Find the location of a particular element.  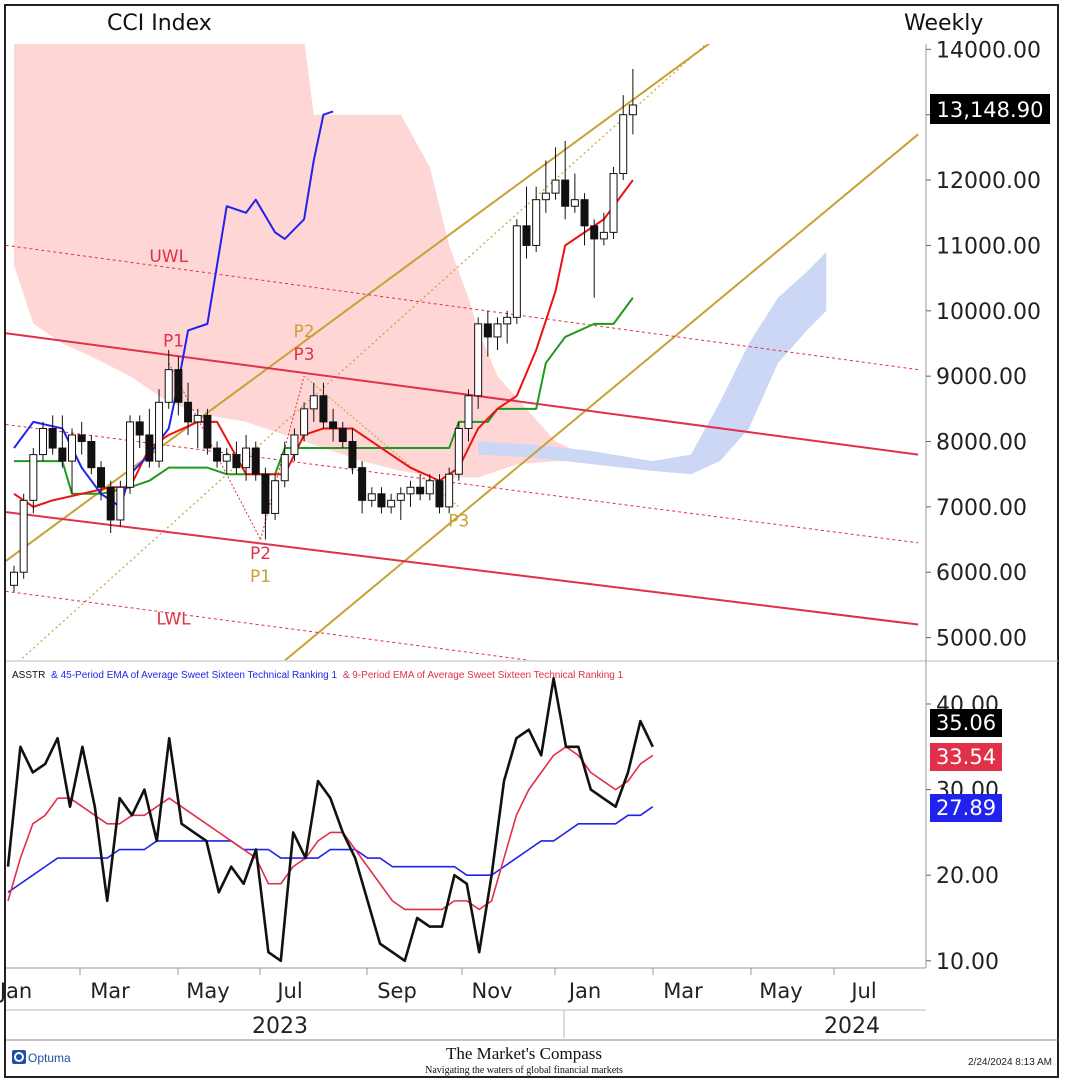

year-label-2024: 2024 is located at coordinates (852, 1026).